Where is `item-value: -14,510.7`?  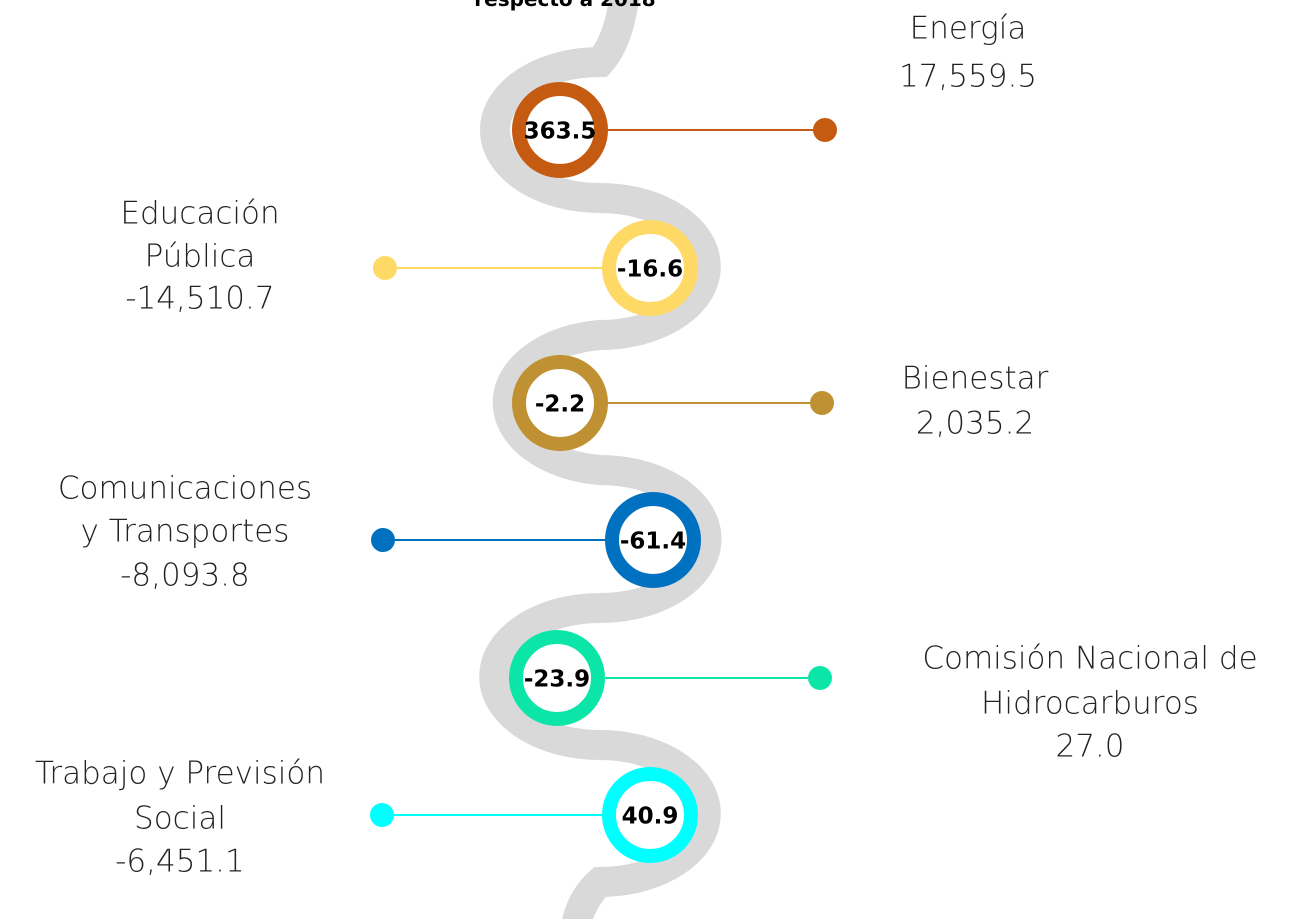 item-value: -14,510.7 is located at coordinates (199, 299).